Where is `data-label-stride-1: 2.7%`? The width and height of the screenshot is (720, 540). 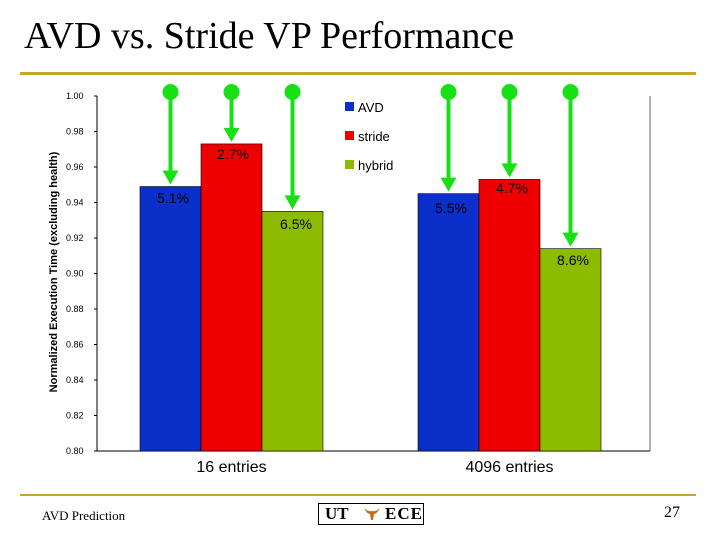
data-label-stride-1: 2.7% is located at coordinates (233, 154).